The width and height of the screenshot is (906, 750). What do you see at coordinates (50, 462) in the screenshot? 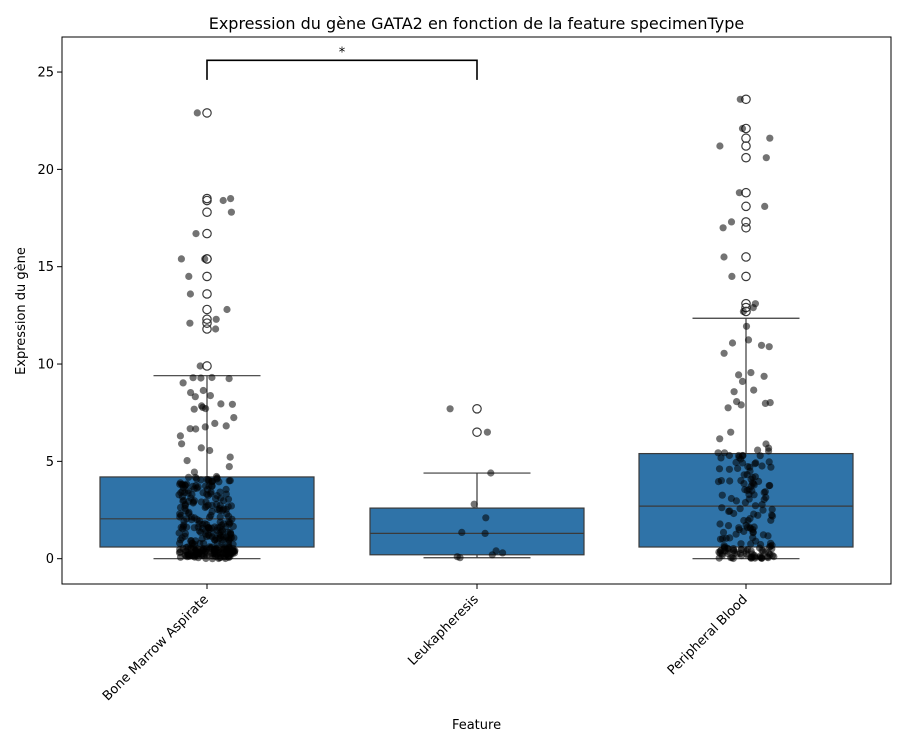
I see `y-tick-label: 5` at bounding box center [50, 462].